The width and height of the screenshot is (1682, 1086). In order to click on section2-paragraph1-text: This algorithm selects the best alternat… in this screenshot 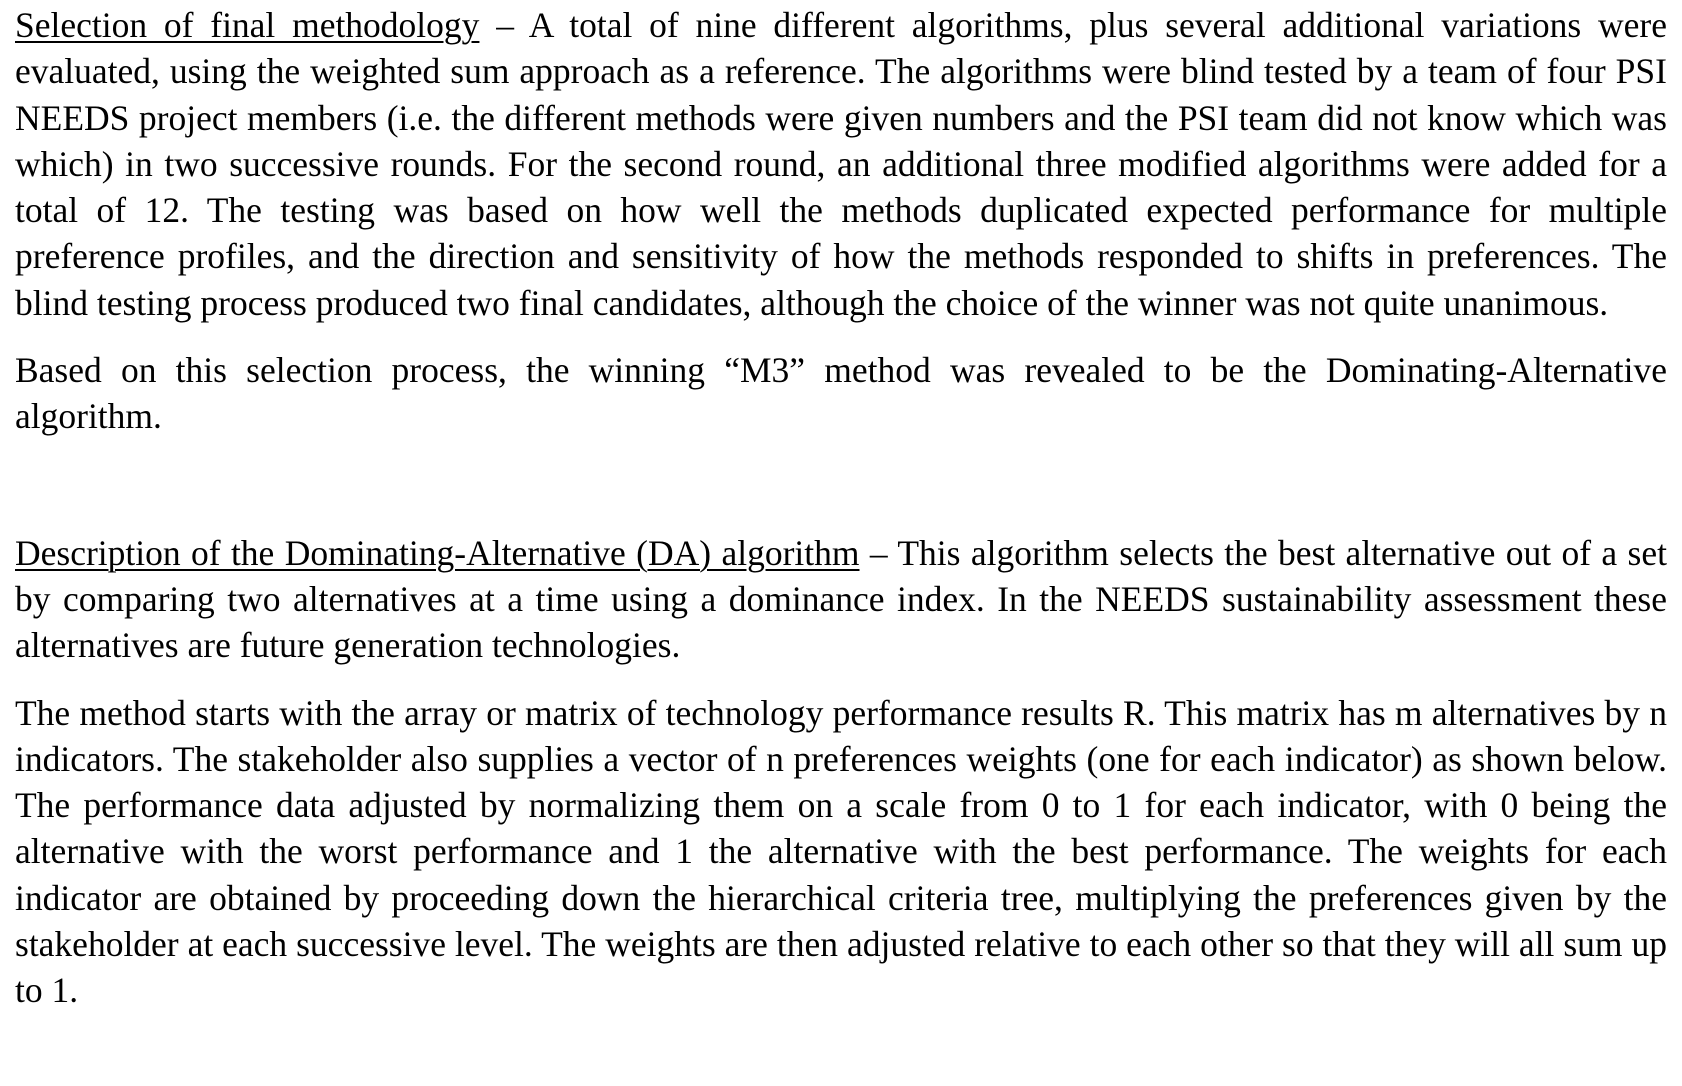, I will do `click(841, 599)`.